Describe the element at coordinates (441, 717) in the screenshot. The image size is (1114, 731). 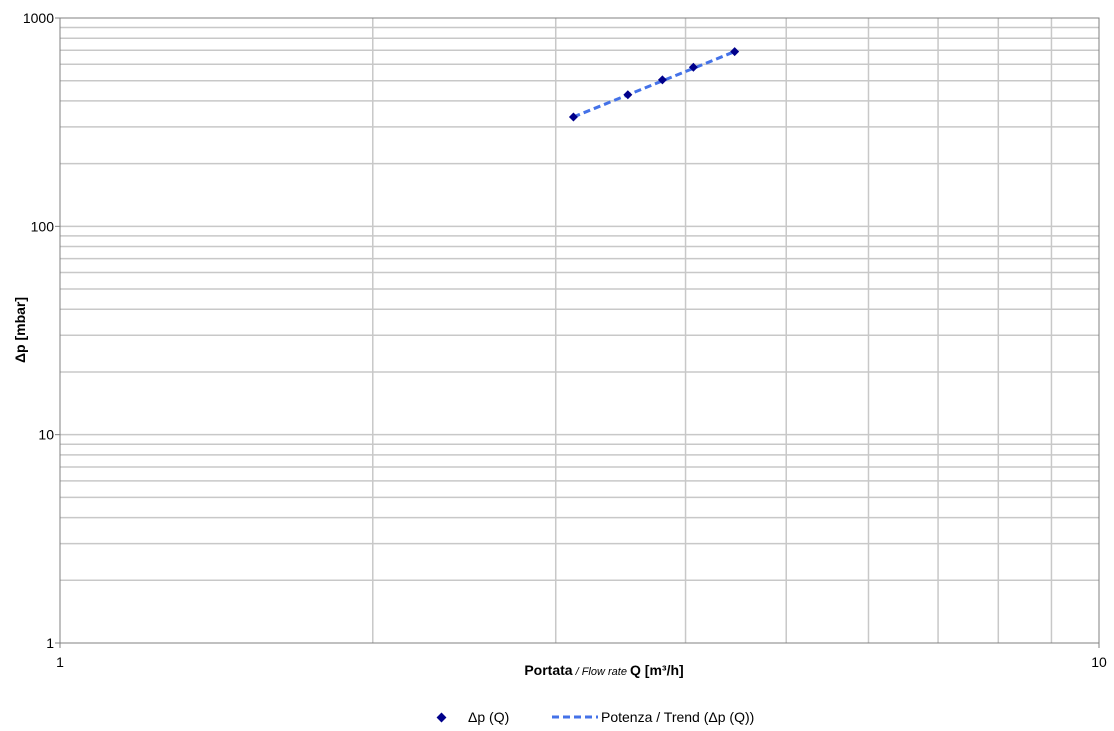
I see `legend-marker-diamond-icon` at that location.